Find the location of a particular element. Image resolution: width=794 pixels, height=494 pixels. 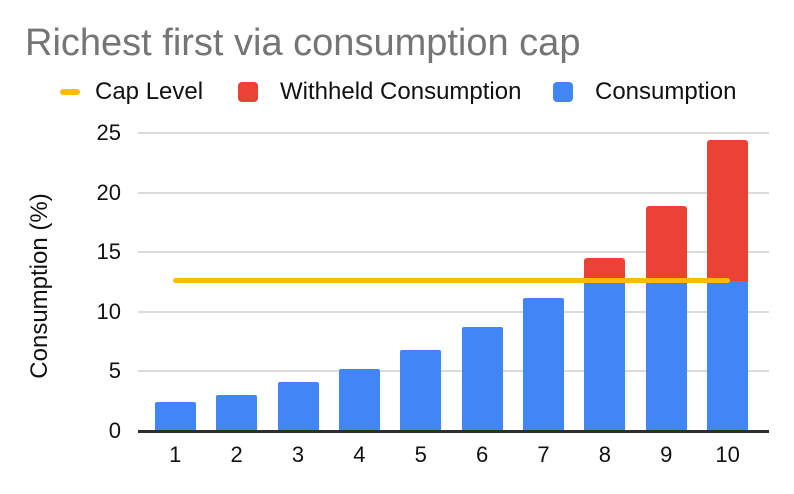

x-tick-4: 4 is located at coordinates (359, 454).